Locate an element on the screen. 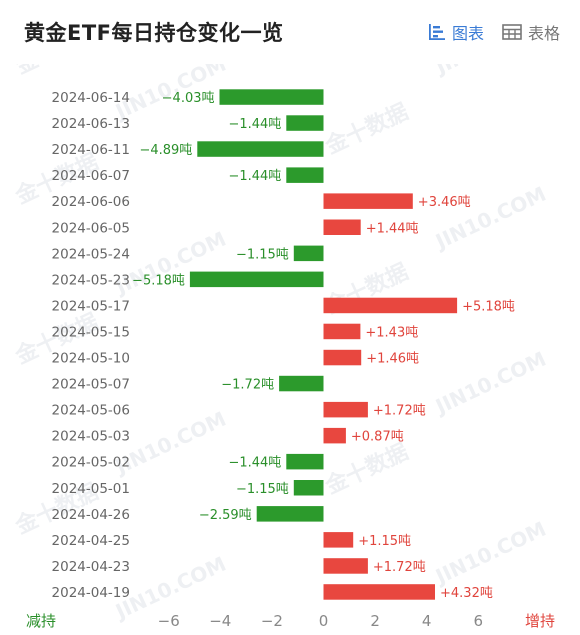  category-label: 2024-05-07 is located at coordinates (91, 385).